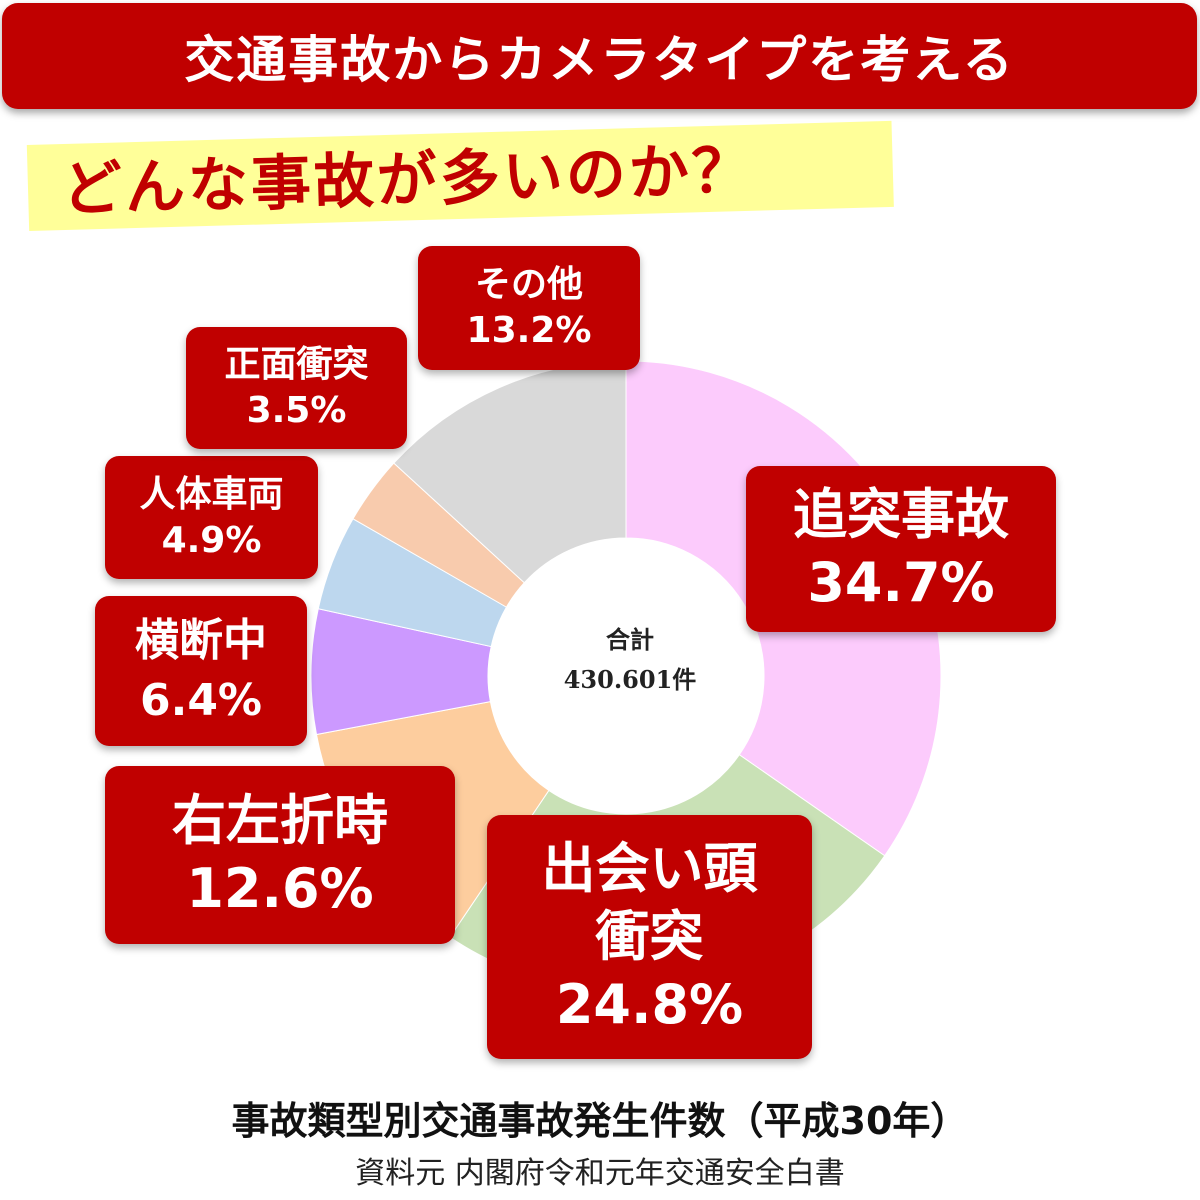 This screenshot has width=1200, height=1200. Describe the element at coordinates (599, 56) in the screenshot. I see `header-title: 交通事故からカメラタイプを考える` at that location.